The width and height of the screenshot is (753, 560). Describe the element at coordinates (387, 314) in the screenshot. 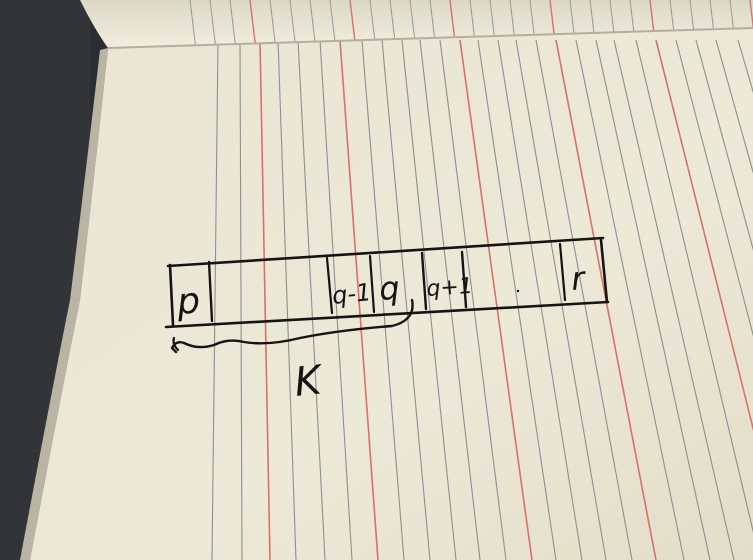

I see `array-bottom-edge` at that location.